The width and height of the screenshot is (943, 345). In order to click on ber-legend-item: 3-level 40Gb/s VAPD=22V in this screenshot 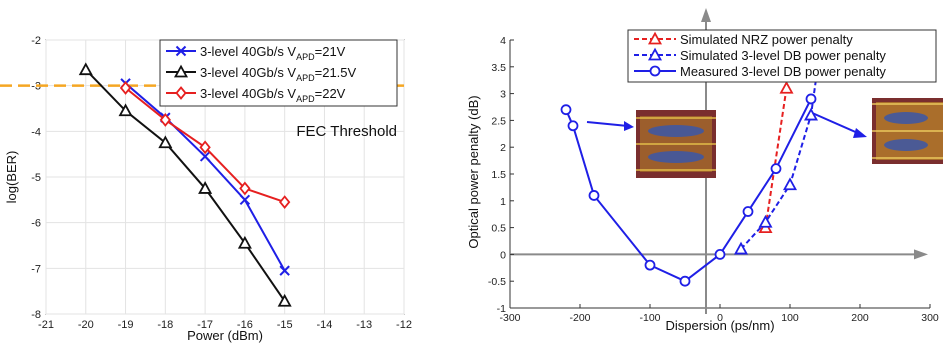, I will do `click(256, 95)`.